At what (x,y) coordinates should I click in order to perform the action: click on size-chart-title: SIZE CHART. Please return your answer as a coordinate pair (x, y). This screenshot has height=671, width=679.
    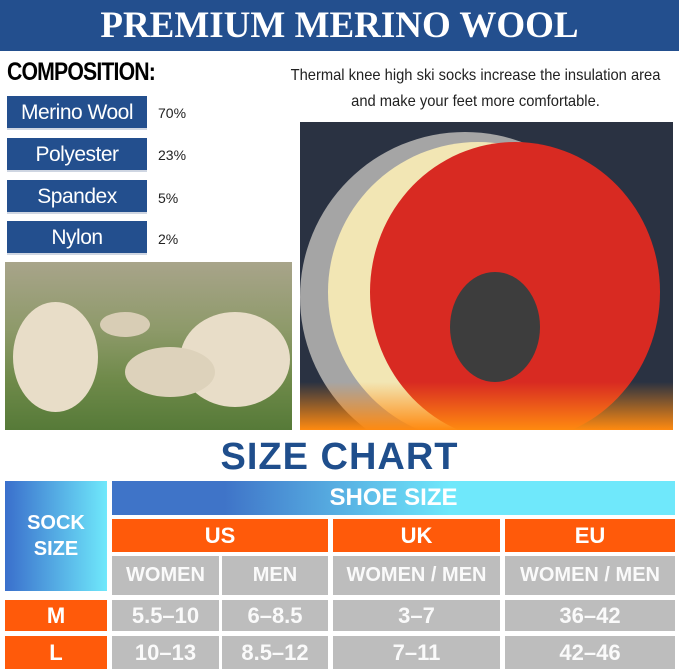
    Looking at the image, I should click on (339, 457).